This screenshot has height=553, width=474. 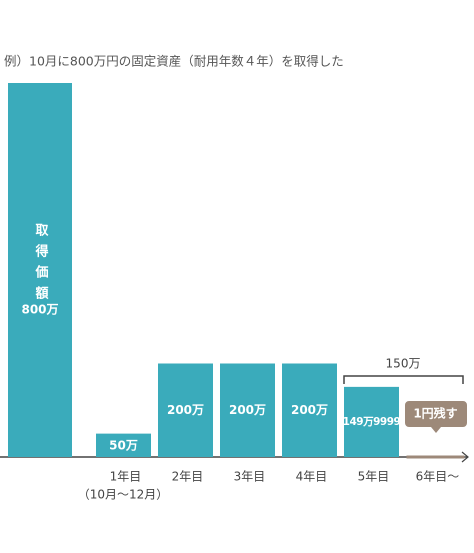 I want to click on x-tick-label: 3年目, so click(x=250, y=477).